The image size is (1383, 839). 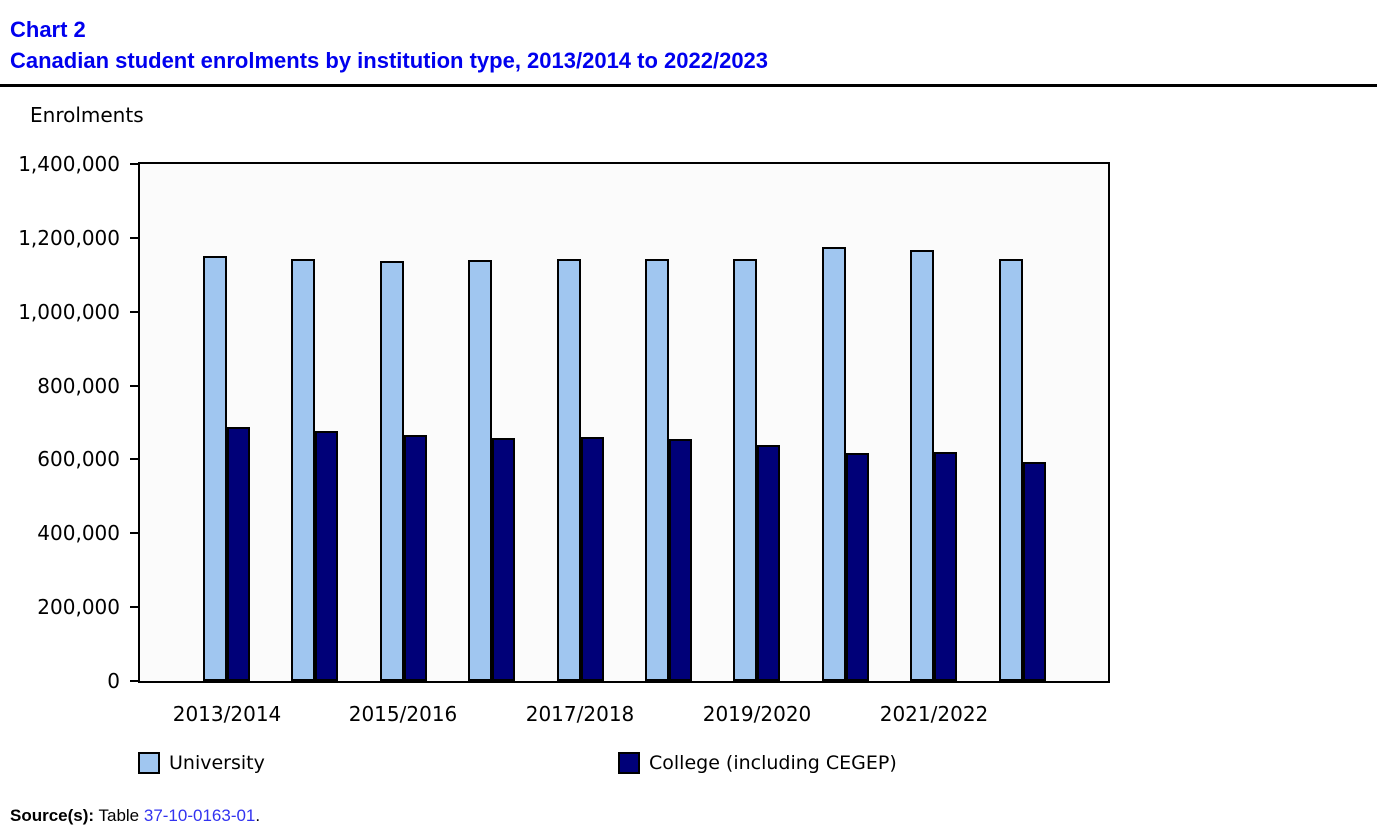 What do you see at coordinates (768, 563) in the screenshot?
I see `bar-college-2019-2020` at bounding box center [768, 563].